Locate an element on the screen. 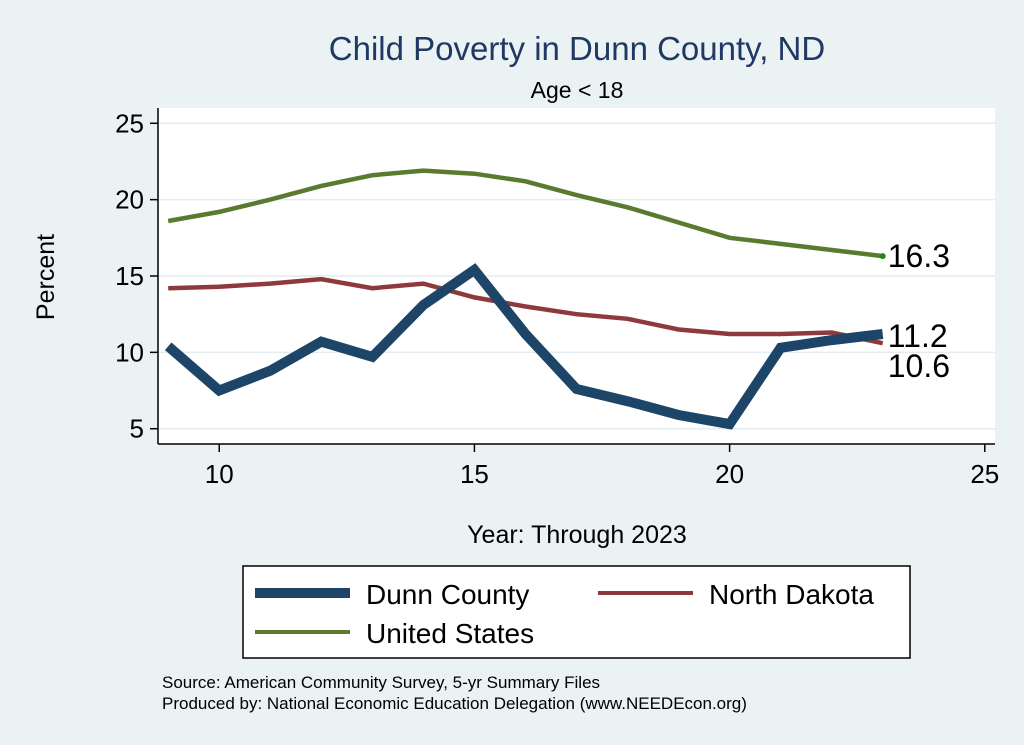  x-tick-label-10: 10 is located at coordinates (219, 474).